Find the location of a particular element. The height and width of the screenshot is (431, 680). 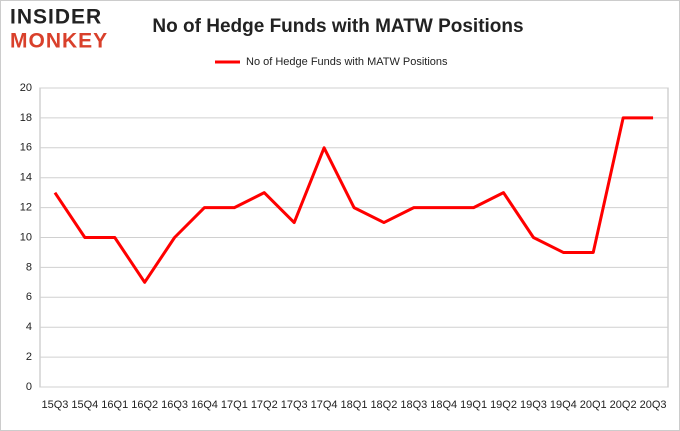

logo-top: INSIDER is located at coordinates (56, 17).